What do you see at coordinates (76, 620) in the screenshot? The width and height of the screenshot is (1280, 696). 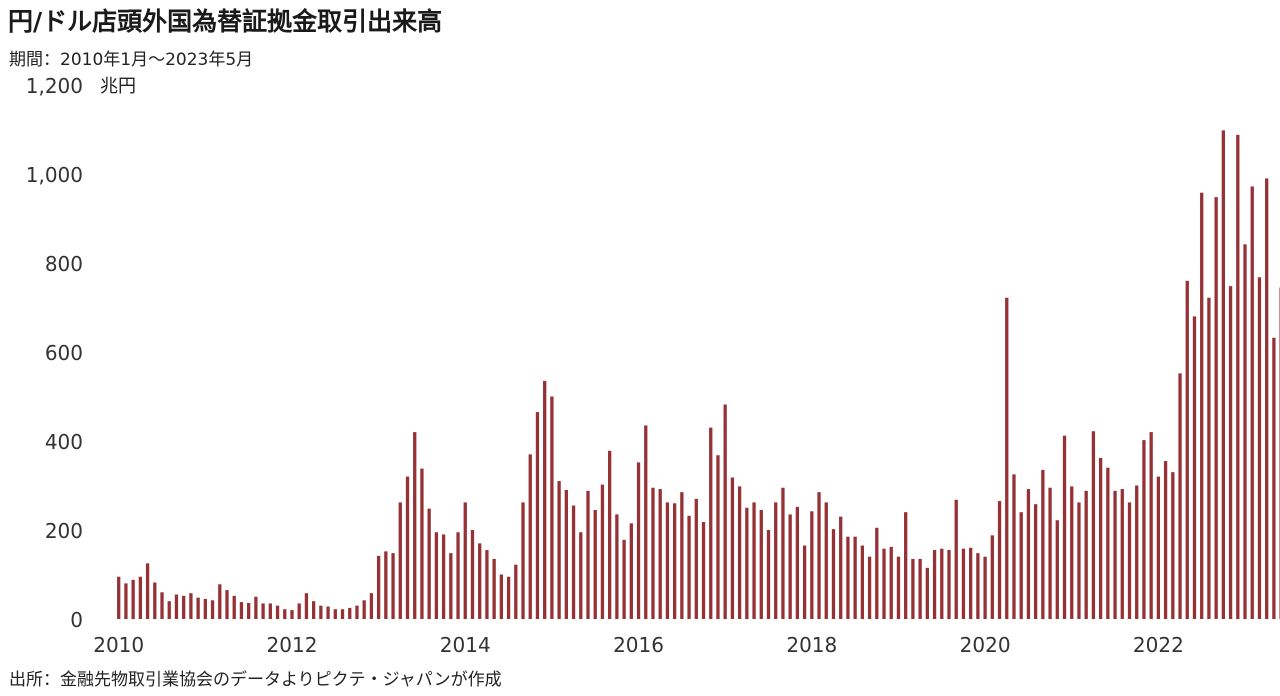 I see `y-tick-label: 0` at bounding box center [76, 620].